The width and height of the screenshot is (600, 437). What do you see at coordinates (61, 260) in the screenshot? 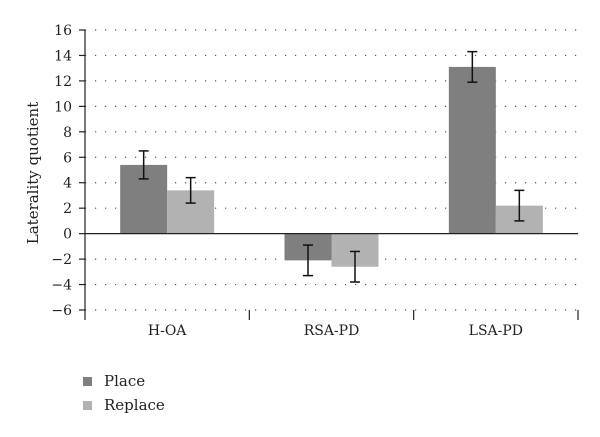
I see `y-tick-label: −2` at bounding box center [61, 260].